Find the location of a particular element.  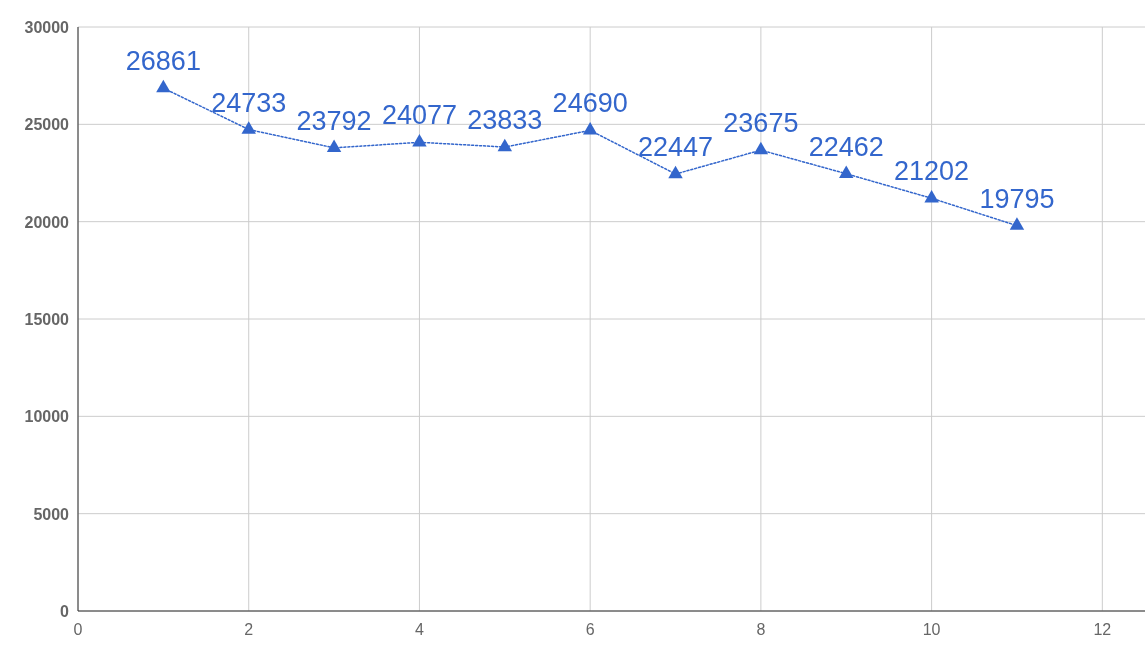

y-tick-label: 15000 is located at coordinates (47, 319).